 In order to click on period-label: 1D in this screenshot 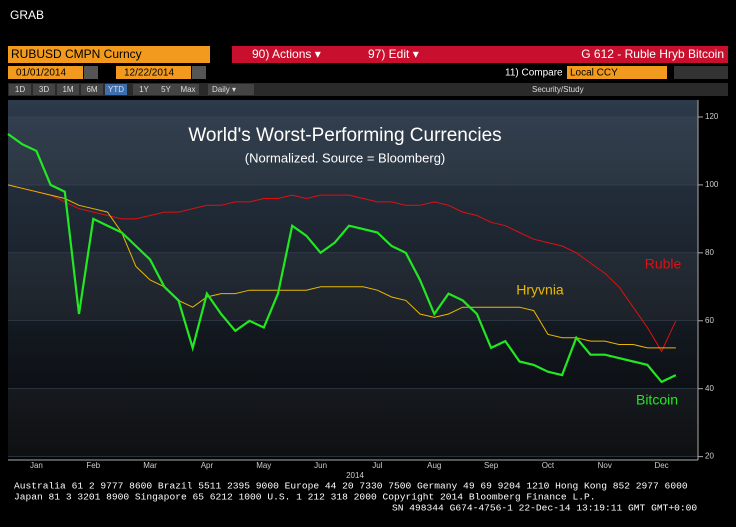, I will do `click(20, 89)`.